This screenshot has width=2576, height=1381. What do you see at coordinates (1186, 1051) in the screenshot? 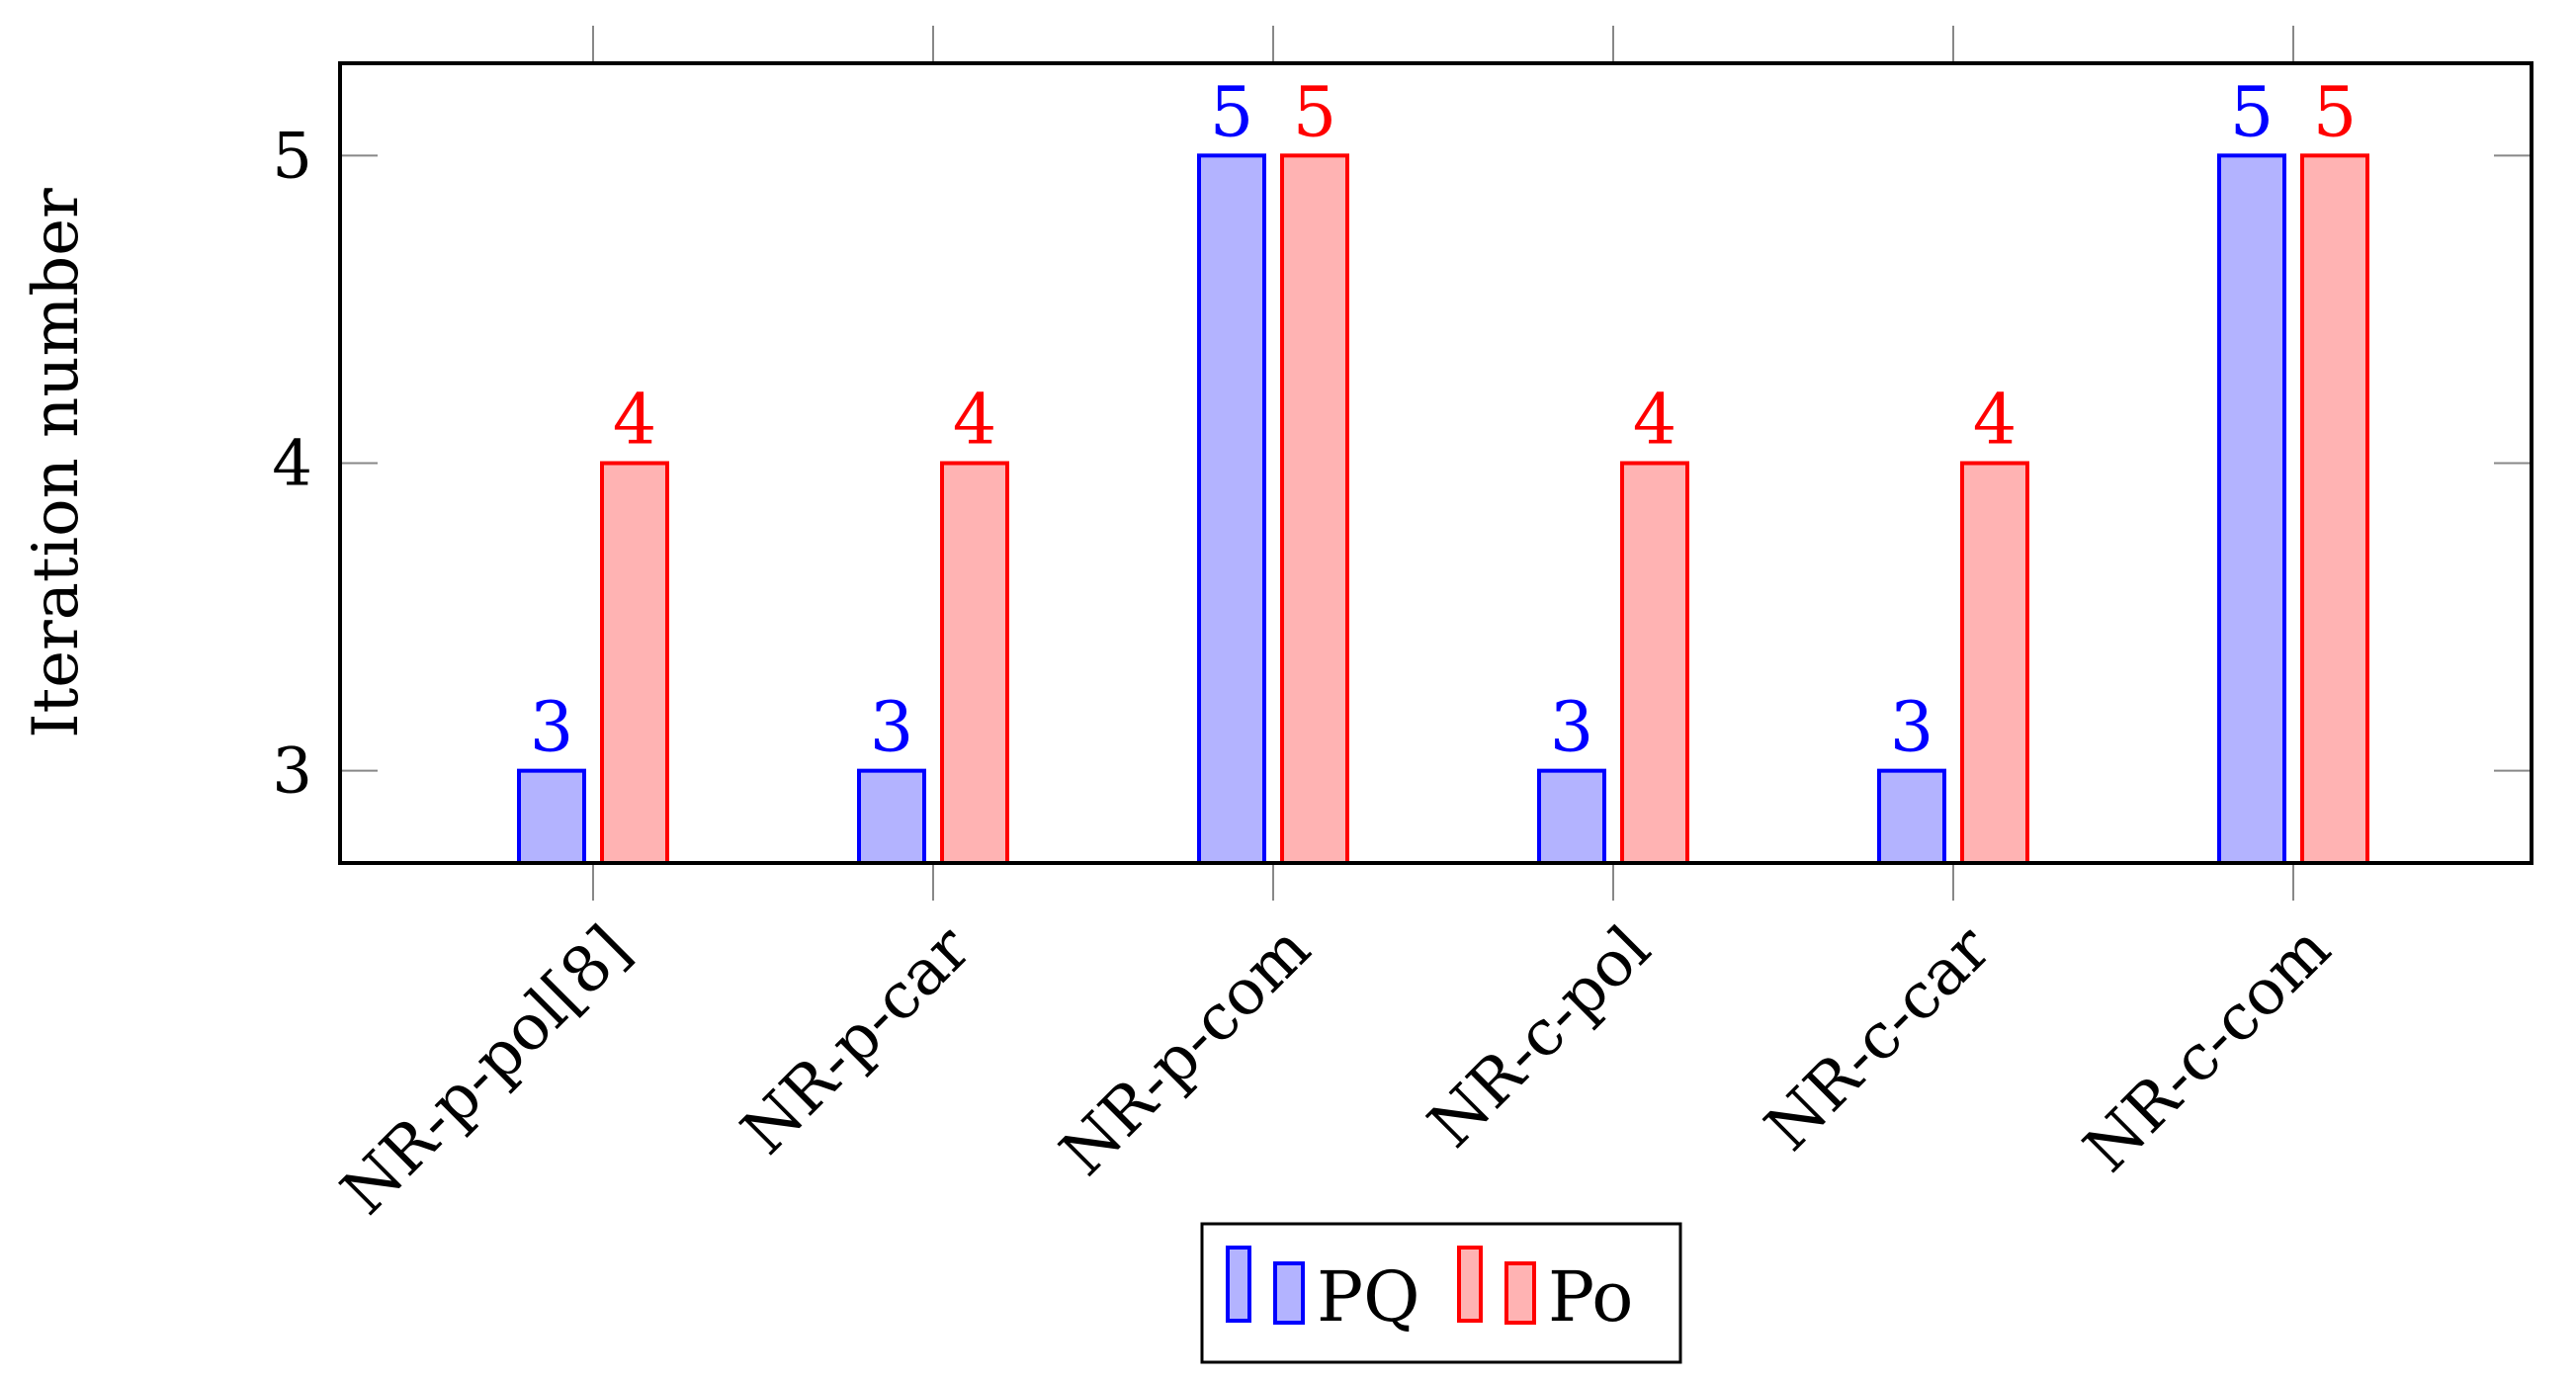
I see `x-tick-label: NR-p-com` at bounding box center [1186, 1051].